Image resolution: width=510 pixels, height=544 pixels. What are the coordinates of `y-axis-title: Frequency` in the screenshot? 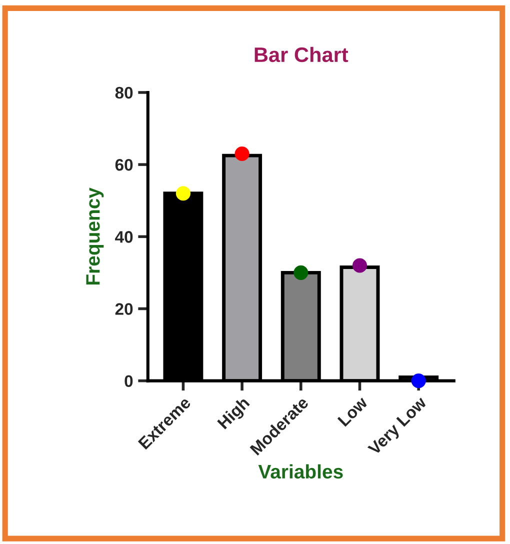 It's located at (95, 236).